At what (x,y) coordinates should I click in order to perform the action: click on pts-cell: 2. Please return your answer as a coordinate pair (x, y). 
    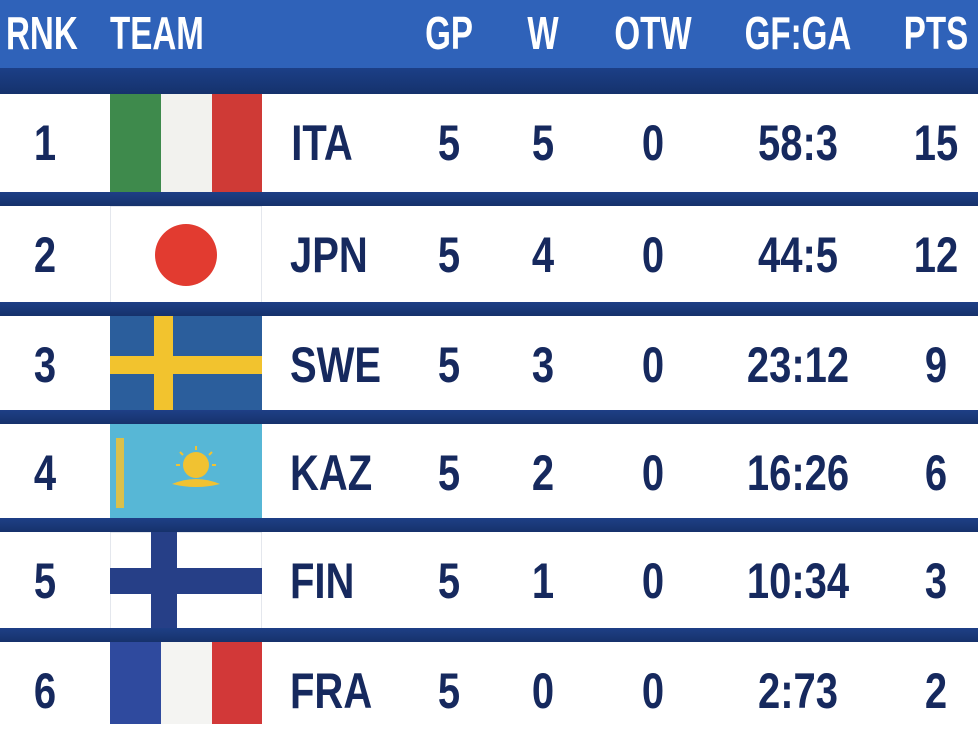
    Looking at the image, I should click on (936, 691).